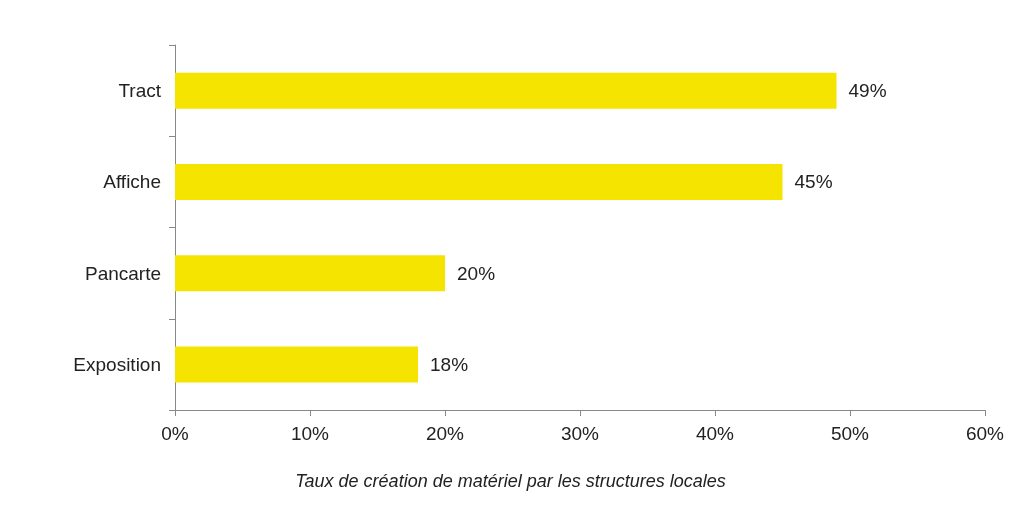 The width and height of the screenshot is (1021, 510). Describe the element at coordinates (867, 91) in the screenshot. I see `data-label: 49%` at that location.